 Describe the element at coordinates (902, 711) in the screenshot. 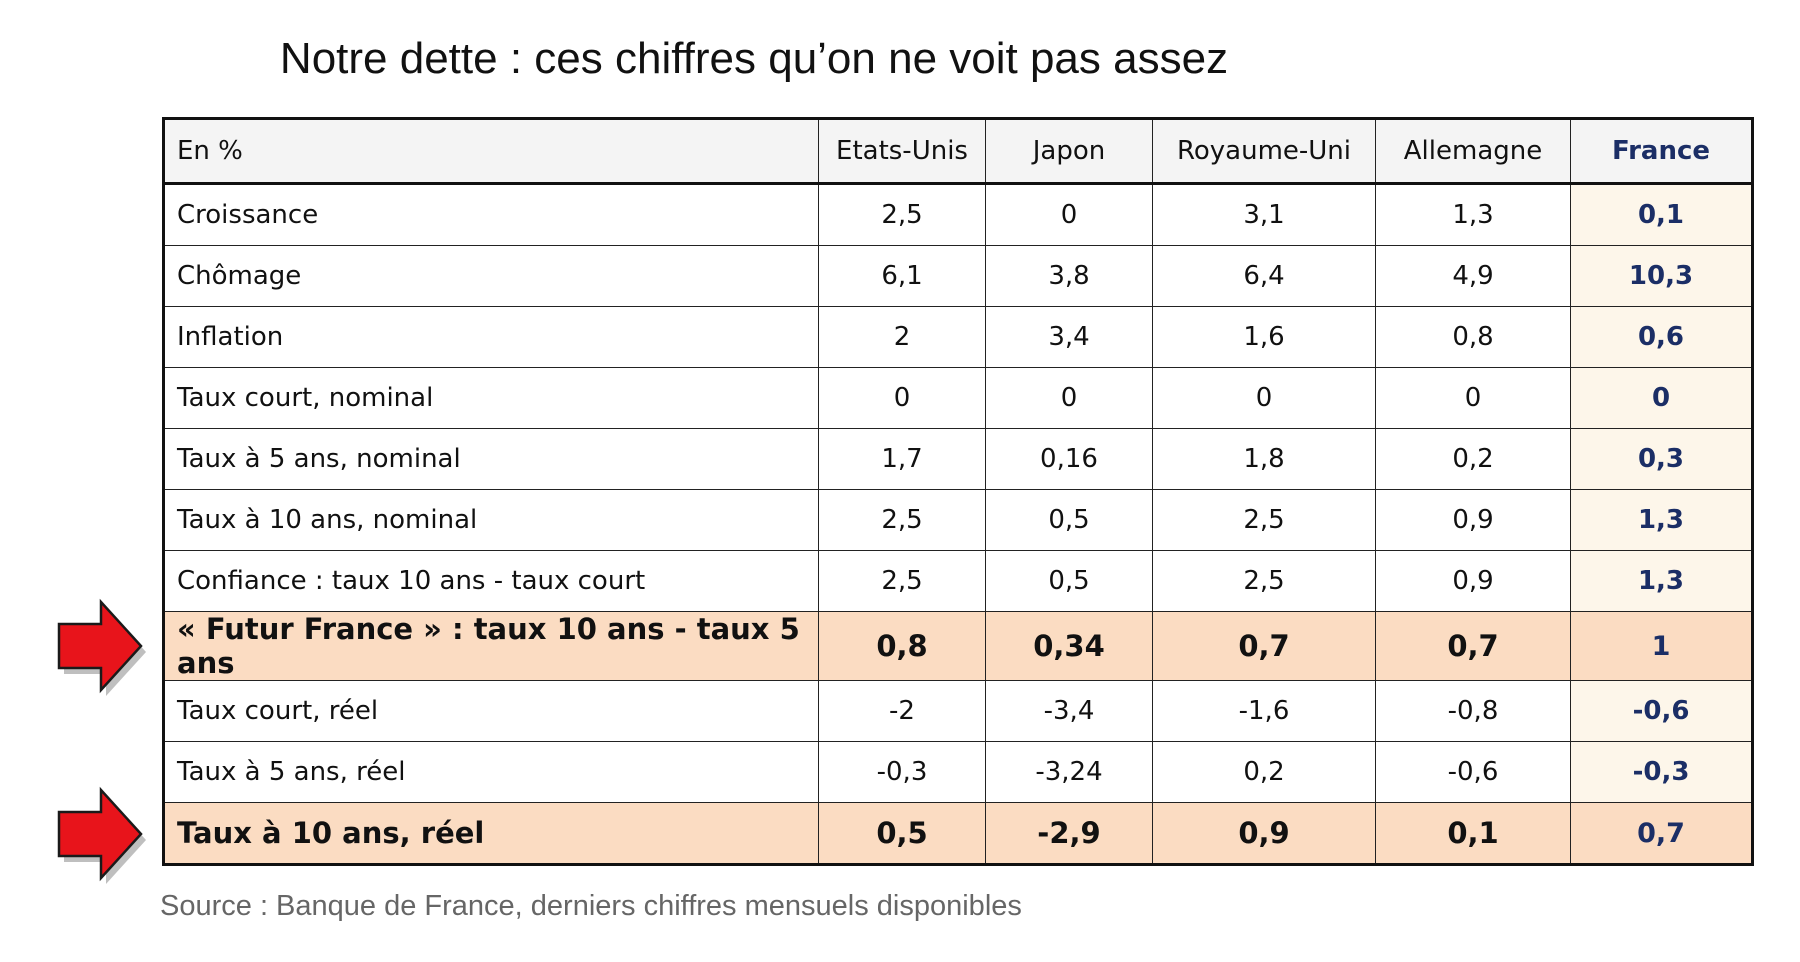

I see `cell-etats-unis: -2` at that location.